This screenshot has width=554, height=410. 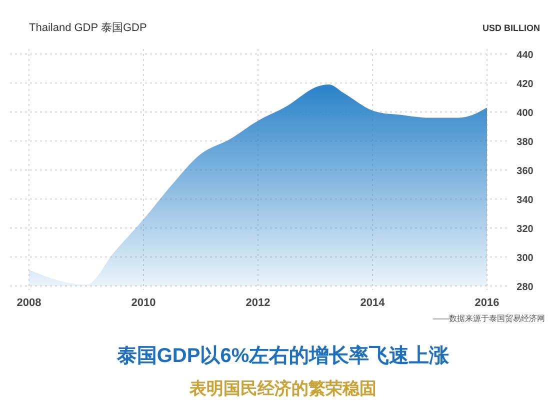 What do you see at coordinates (511, 28) in the screenshot?
I see `y-axis-title: USD BILLION` at bounding box center [511, 28].